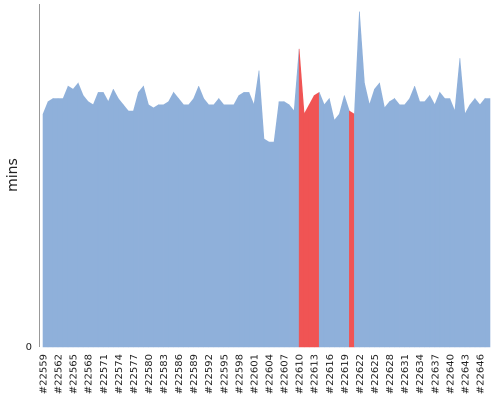 This screenshot has height=400, width=500. What do you see at coordinates (74, 374) in the screenshot?
I see `x-tick-label: #22565` at bounding box center [74, 374].